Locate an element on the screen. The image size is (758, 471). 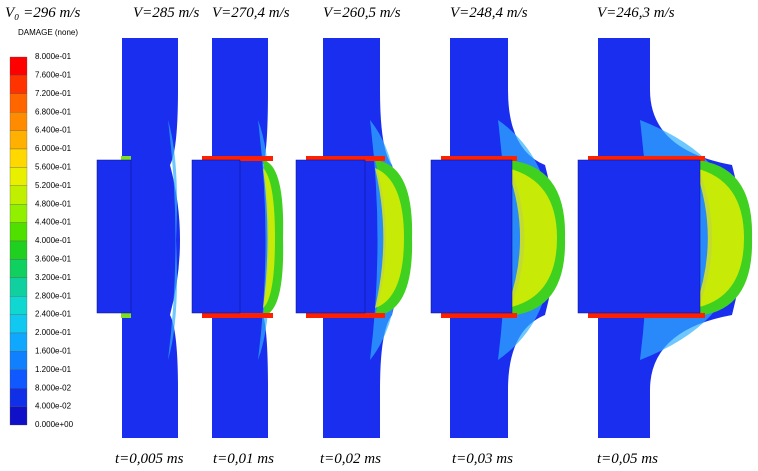
legend-label: 7.600e-01 is located at coordinates (53, 75).